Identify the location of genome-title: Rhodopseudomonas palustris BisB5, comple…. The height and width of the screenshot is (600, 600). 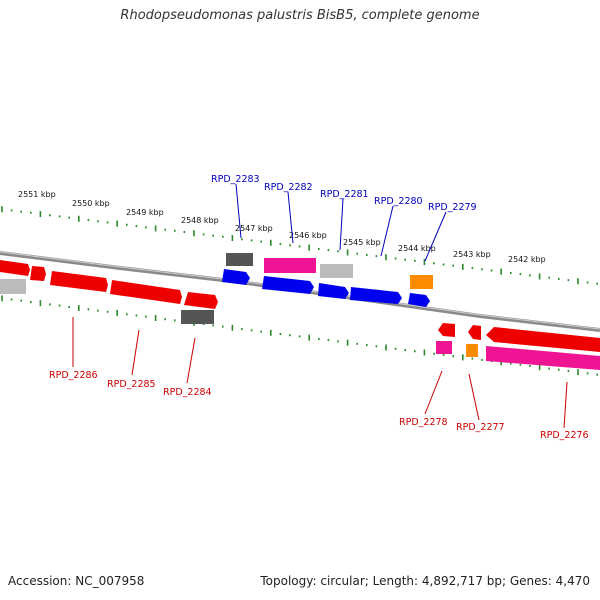
(300, 15).